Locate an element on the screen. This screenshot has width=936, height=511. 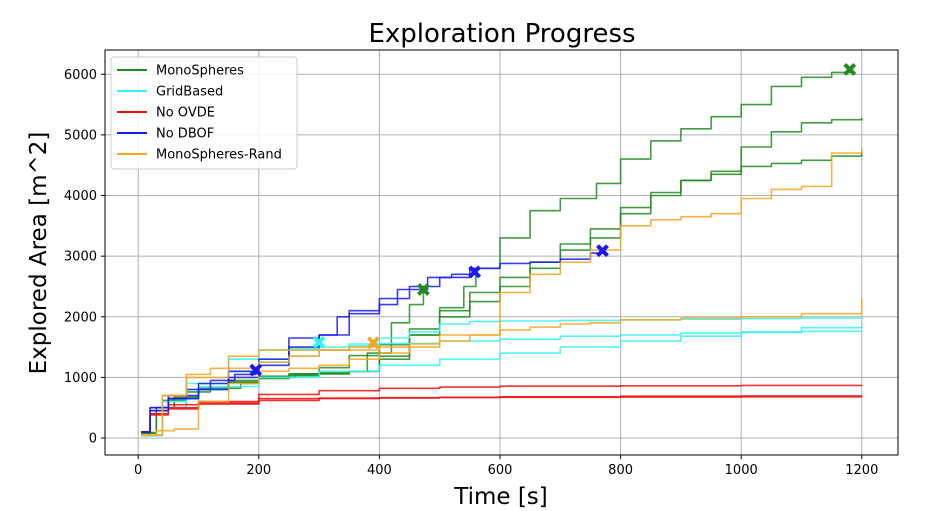
legend-label-monospheres: MonoSpheres is located at coordinates (200, 71).